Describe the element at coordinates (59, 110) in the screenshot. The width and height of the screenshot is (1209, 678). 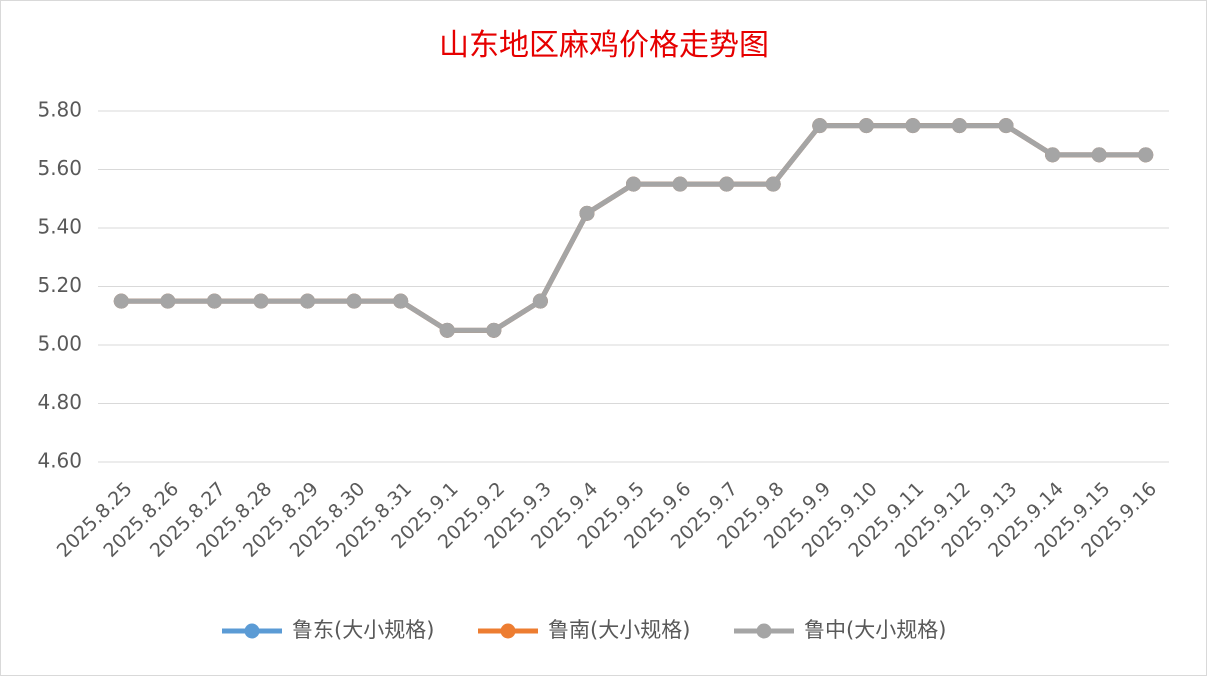
I see `y-tick-label: 5.80` at that location.